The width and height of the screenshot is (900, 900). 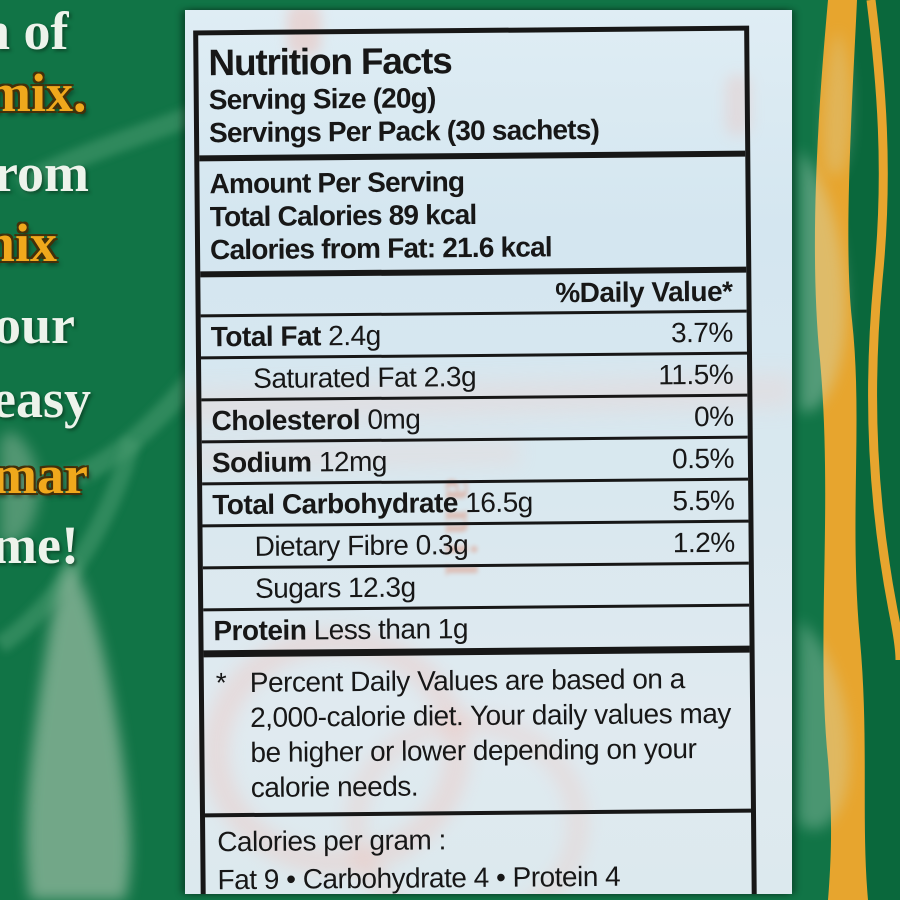 What do you see at coordinates (476, 588) in the screenshot?
I see `table-row: Sugars 12.3g` at bounding box center [476, 588].